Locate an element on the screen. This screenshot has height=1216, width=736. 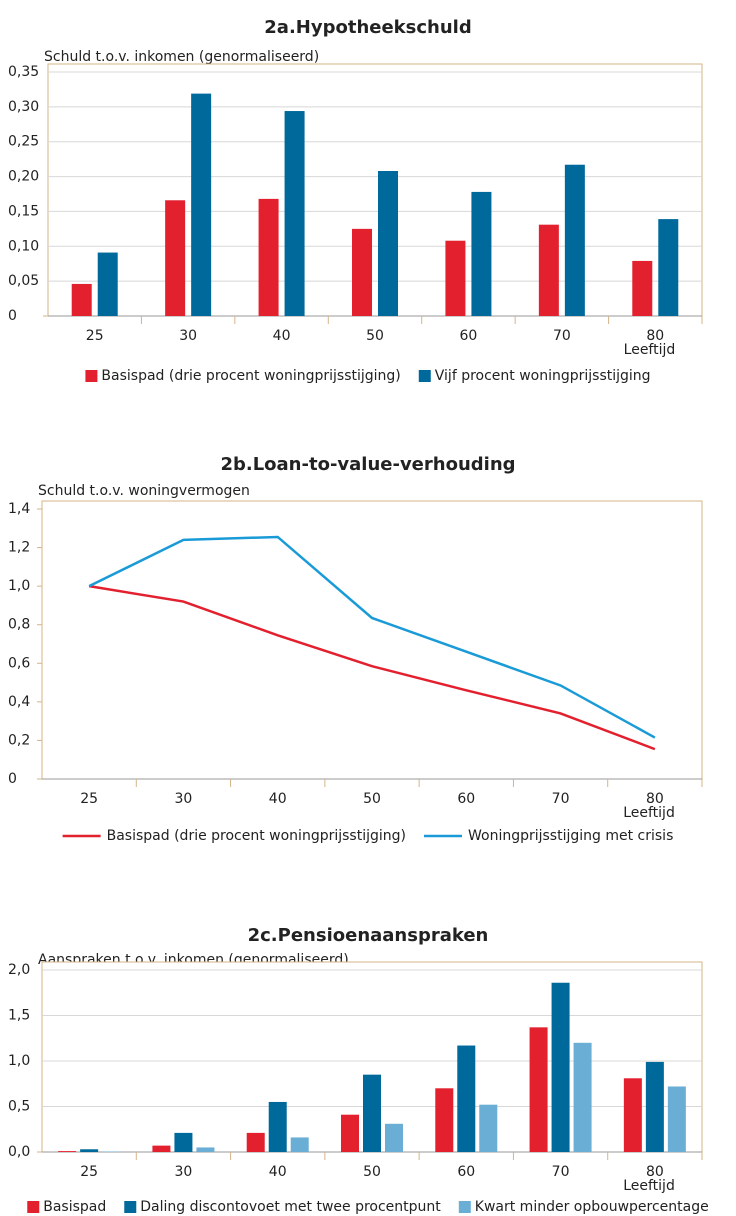
chart-title: 2a.Hypotheekschuld is located at coordinates (367, 27).